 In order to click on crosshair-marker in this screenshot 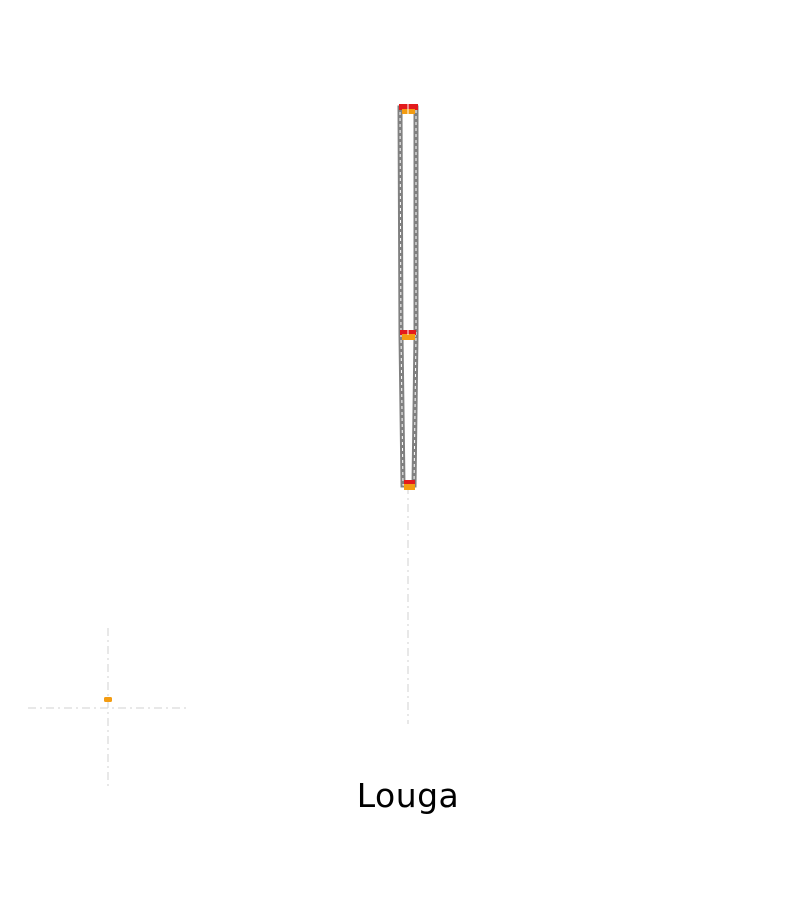, I will do `click(108, 708)`.